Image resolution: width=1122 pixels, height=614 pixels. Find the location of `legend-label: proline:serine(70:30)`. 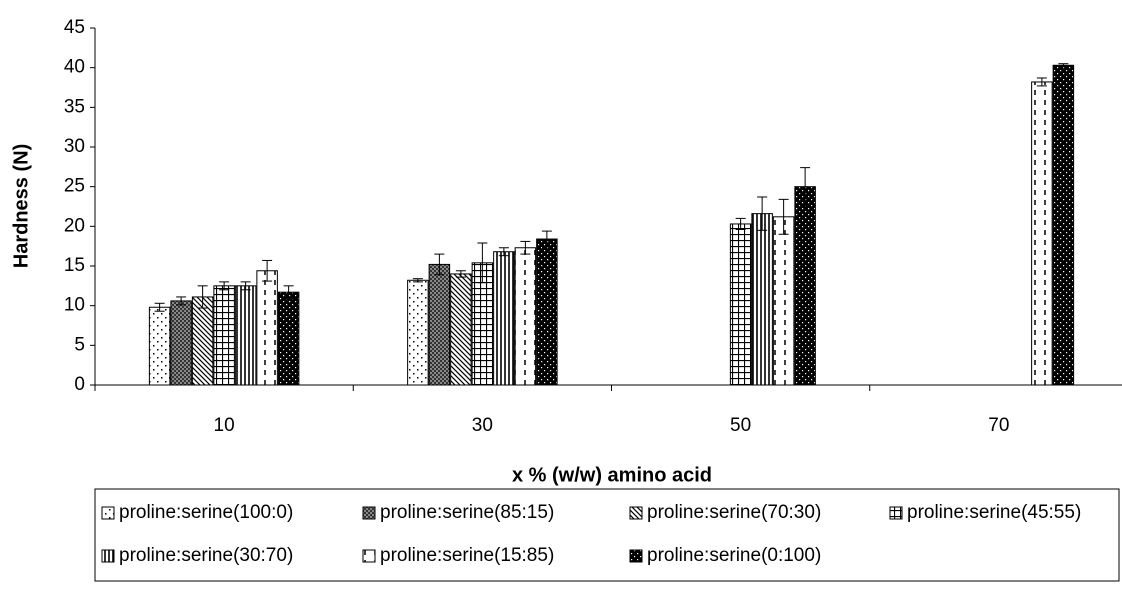

legend-label: proline:serine(70:30) is located at coordinates (734, 512).